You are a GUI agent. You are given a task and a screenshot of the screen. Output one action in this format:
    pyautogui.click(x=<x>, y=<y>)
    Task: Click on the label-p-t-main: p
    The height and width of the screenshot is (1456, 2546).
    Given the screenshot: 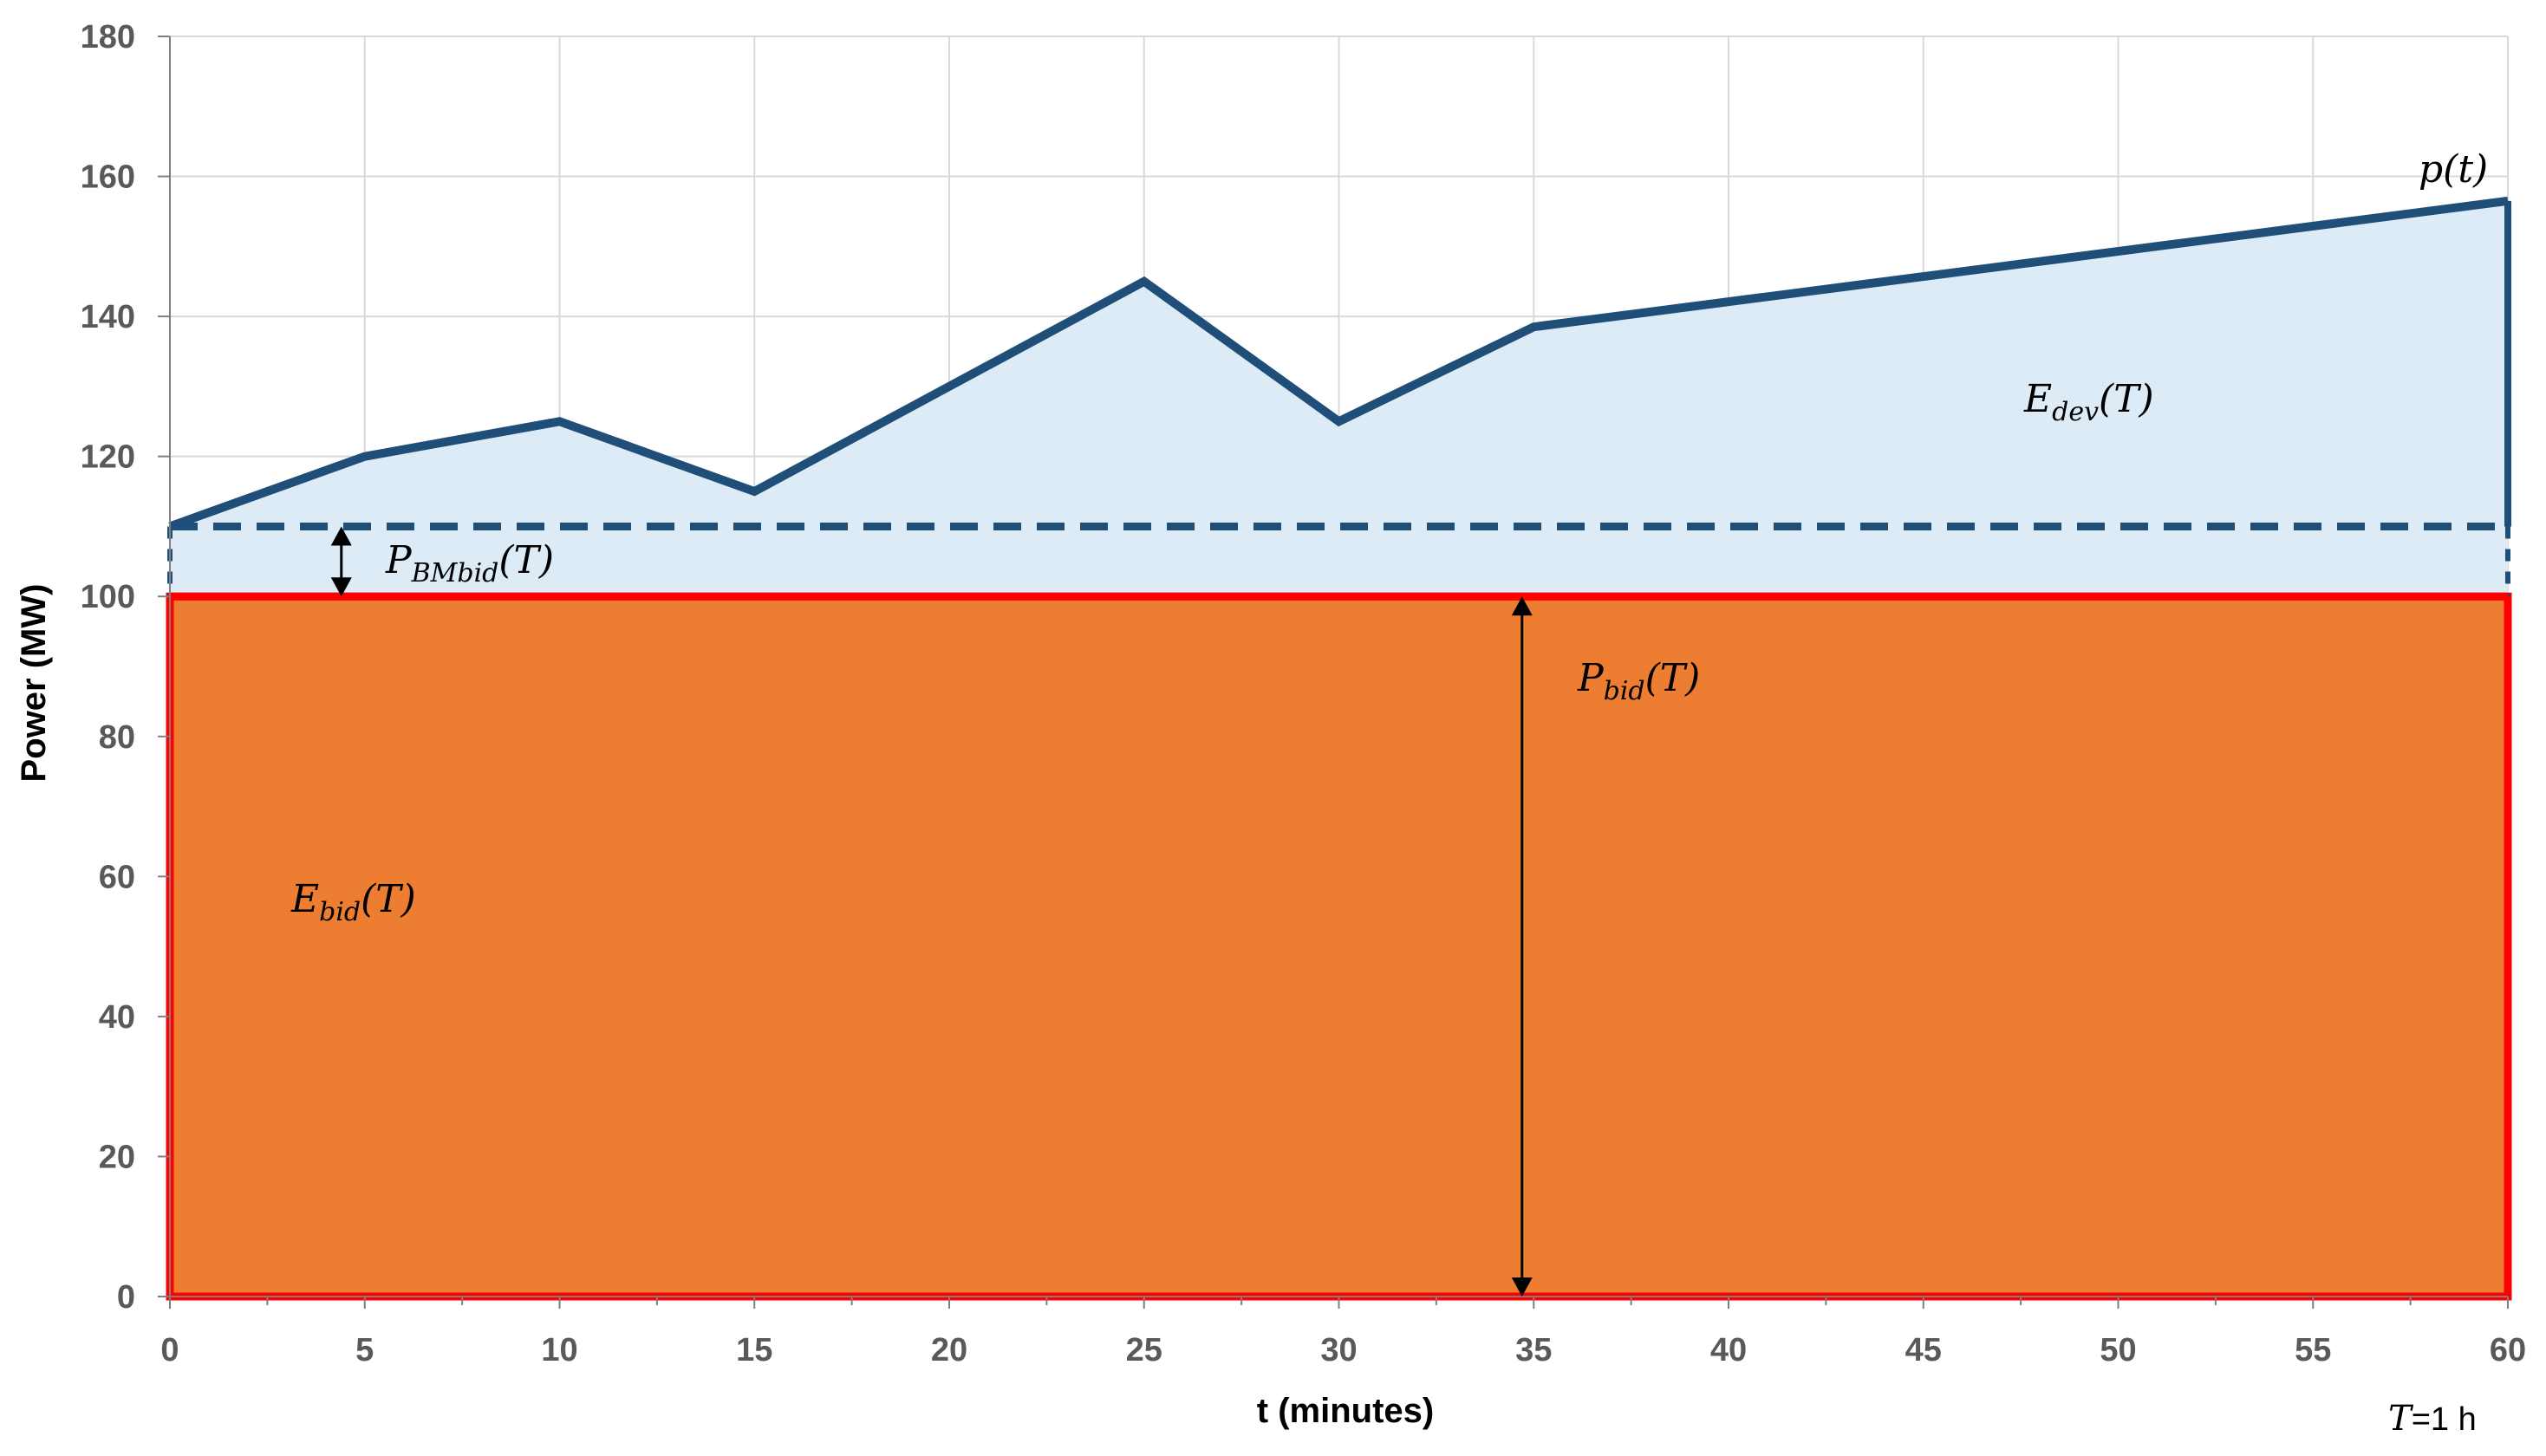 What is the action you would take?
    pyautogui.click(x=2431, y=169)
    